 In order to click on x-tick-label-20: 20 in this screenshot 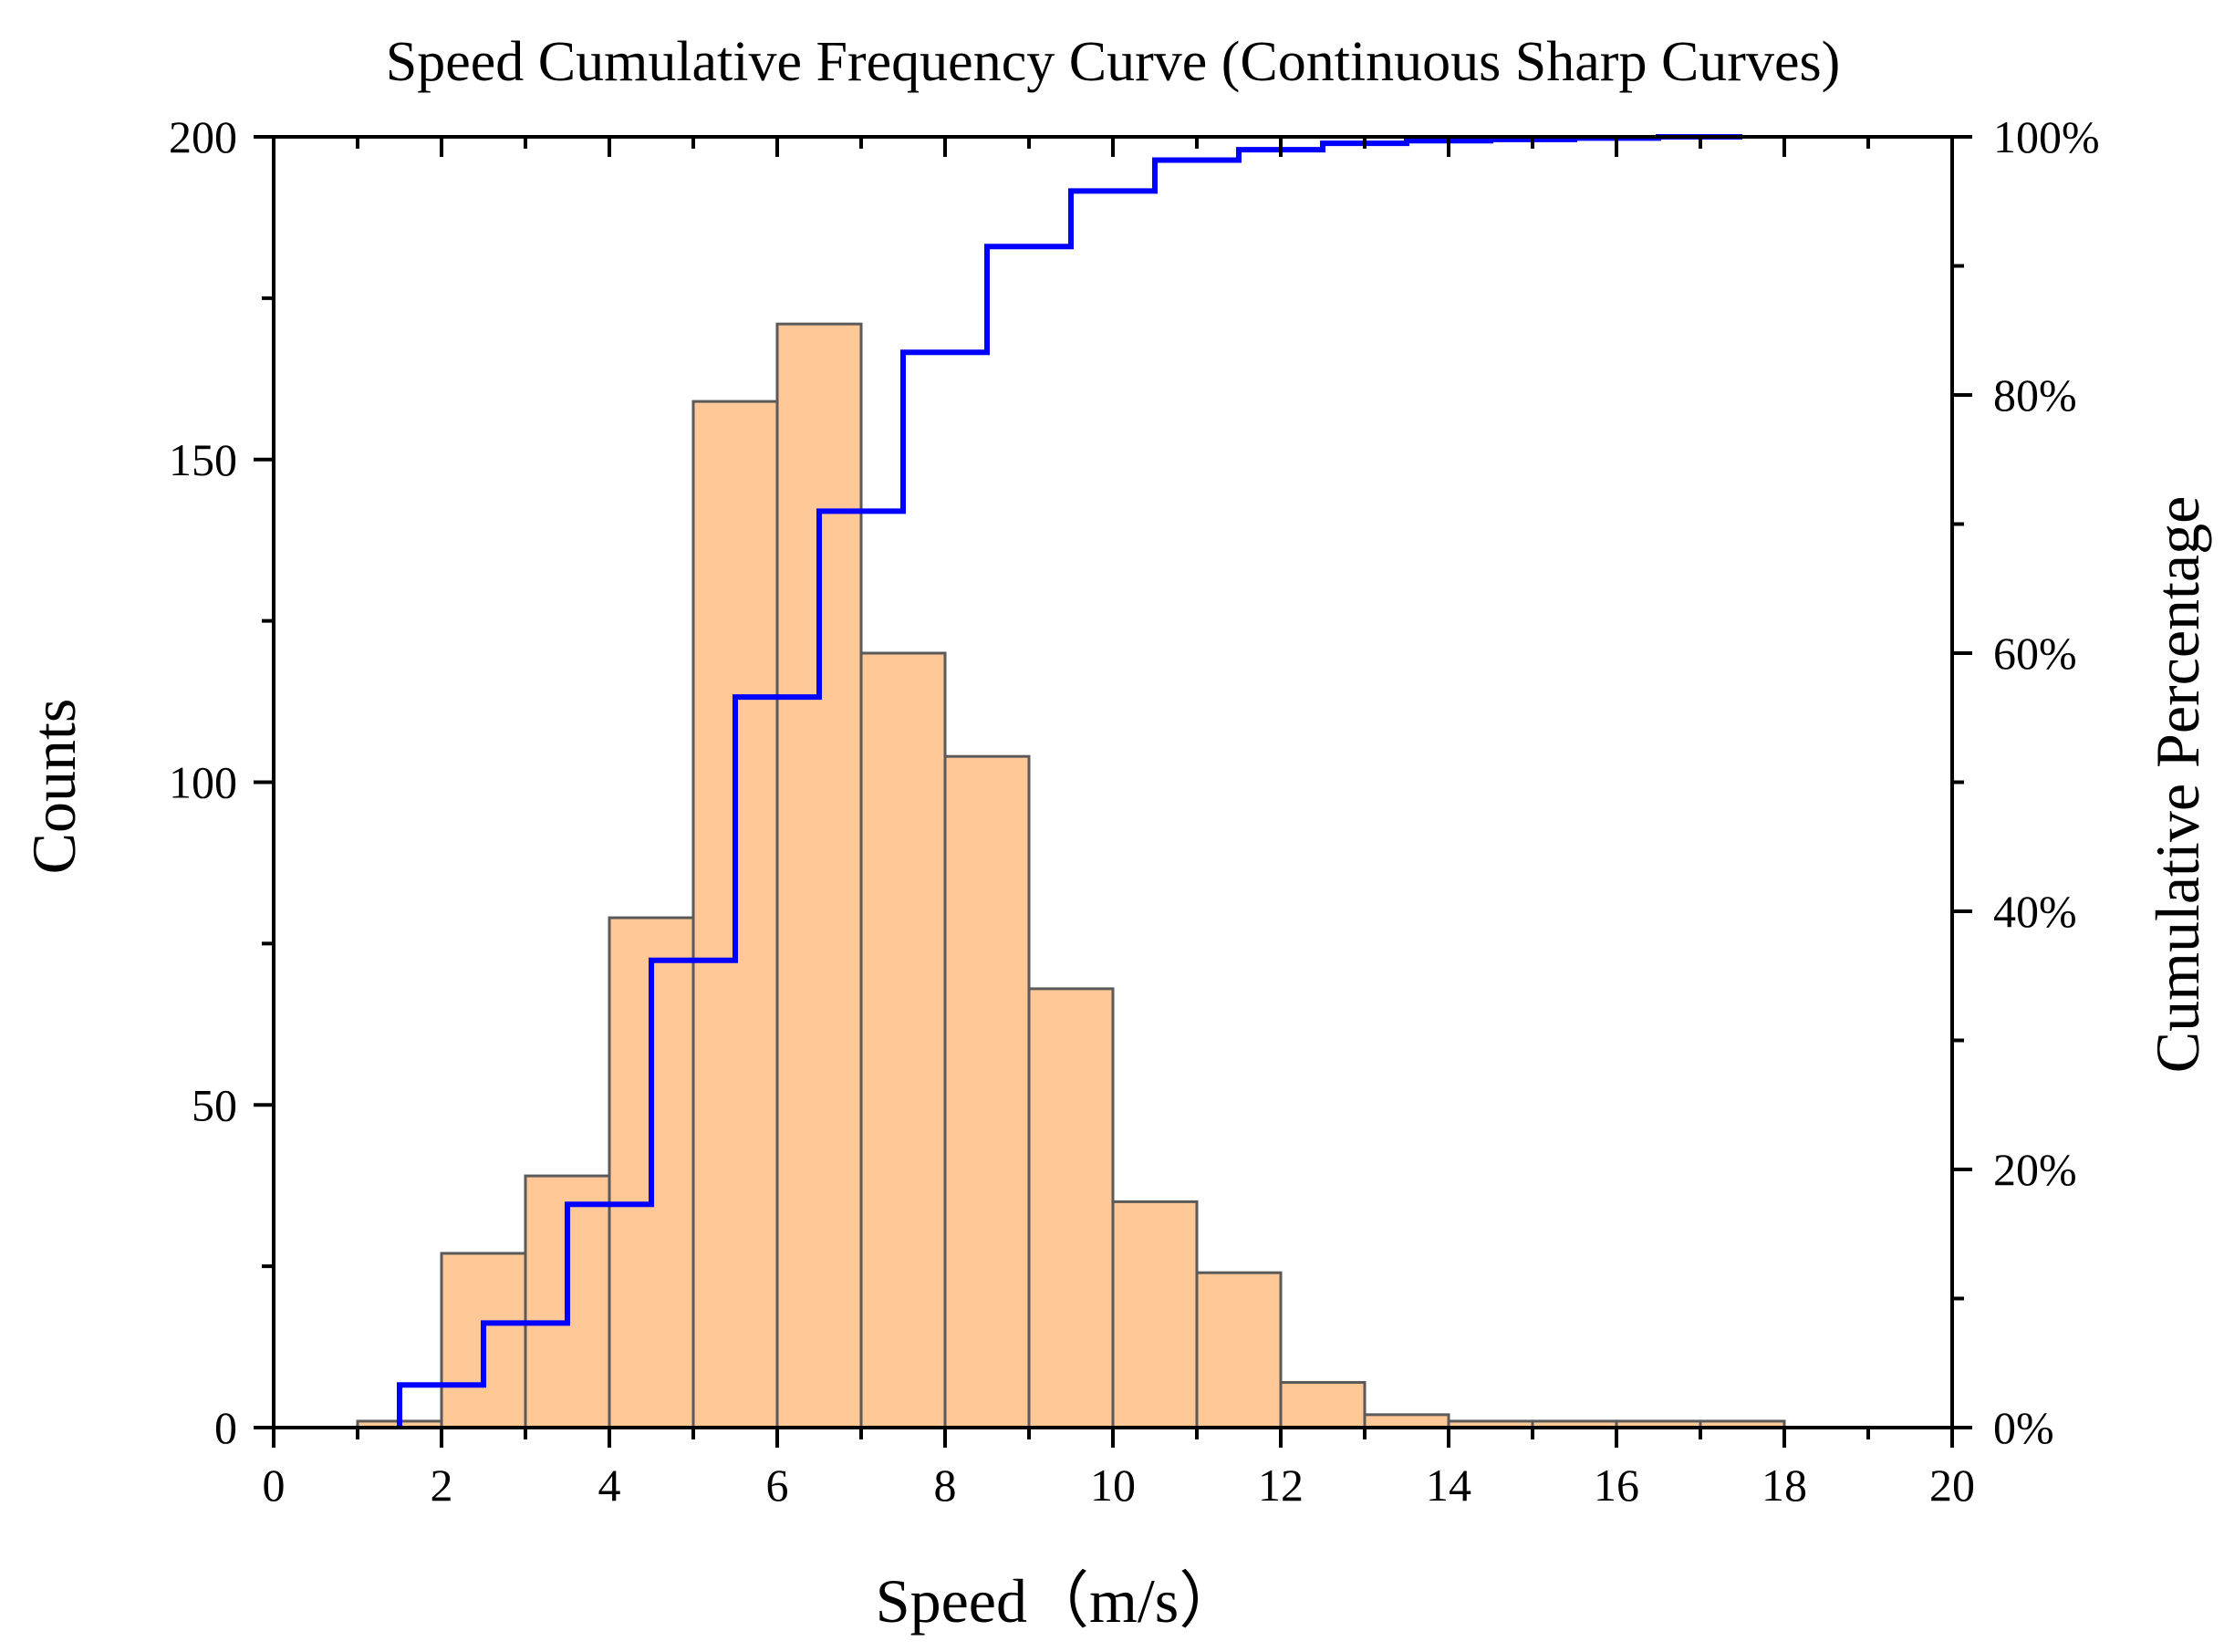, I will do `click(1952, 1485)`.